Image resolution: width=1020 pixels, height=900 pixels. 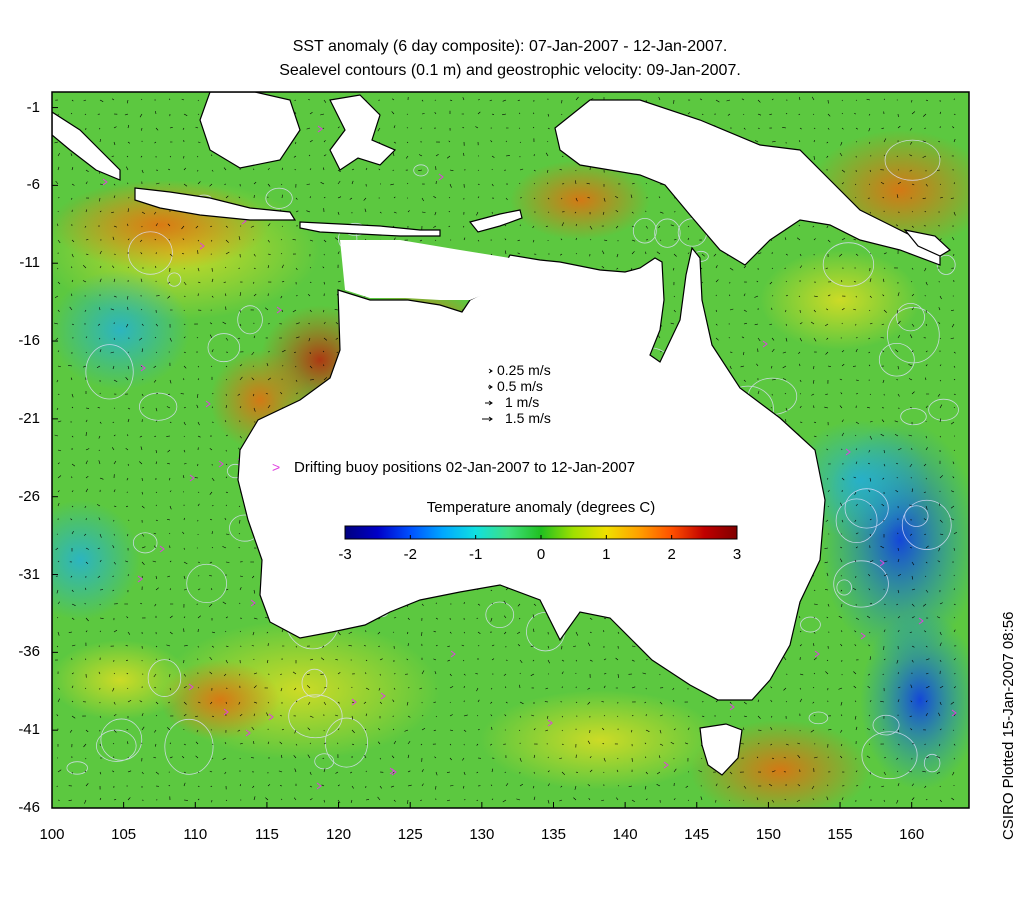 What do you see at coordinates (276, 467) in the screenshot?
I see `buoy-legend-symbol: >` at bounding box center [276, 467].